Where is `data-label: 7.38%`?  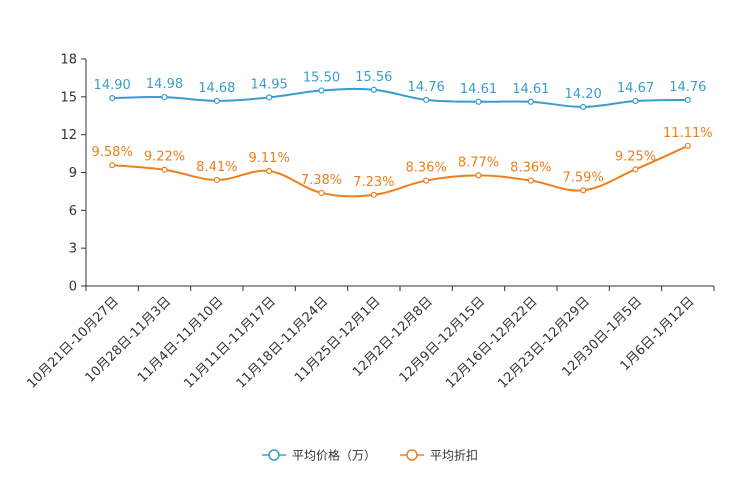
data-label: 7.38% is located at coordinates (321, 180).